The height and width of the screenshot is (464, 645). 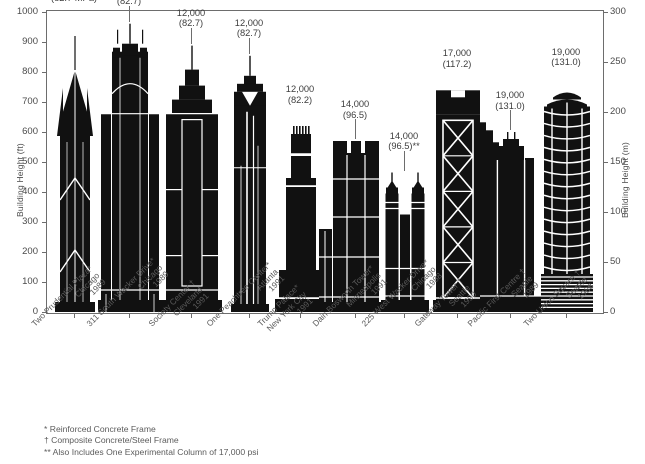 What do you see at coordinates (457, 63) in the screenshot?
I see `strength-mpa: (117.2)` at bounding box center [457, 63].